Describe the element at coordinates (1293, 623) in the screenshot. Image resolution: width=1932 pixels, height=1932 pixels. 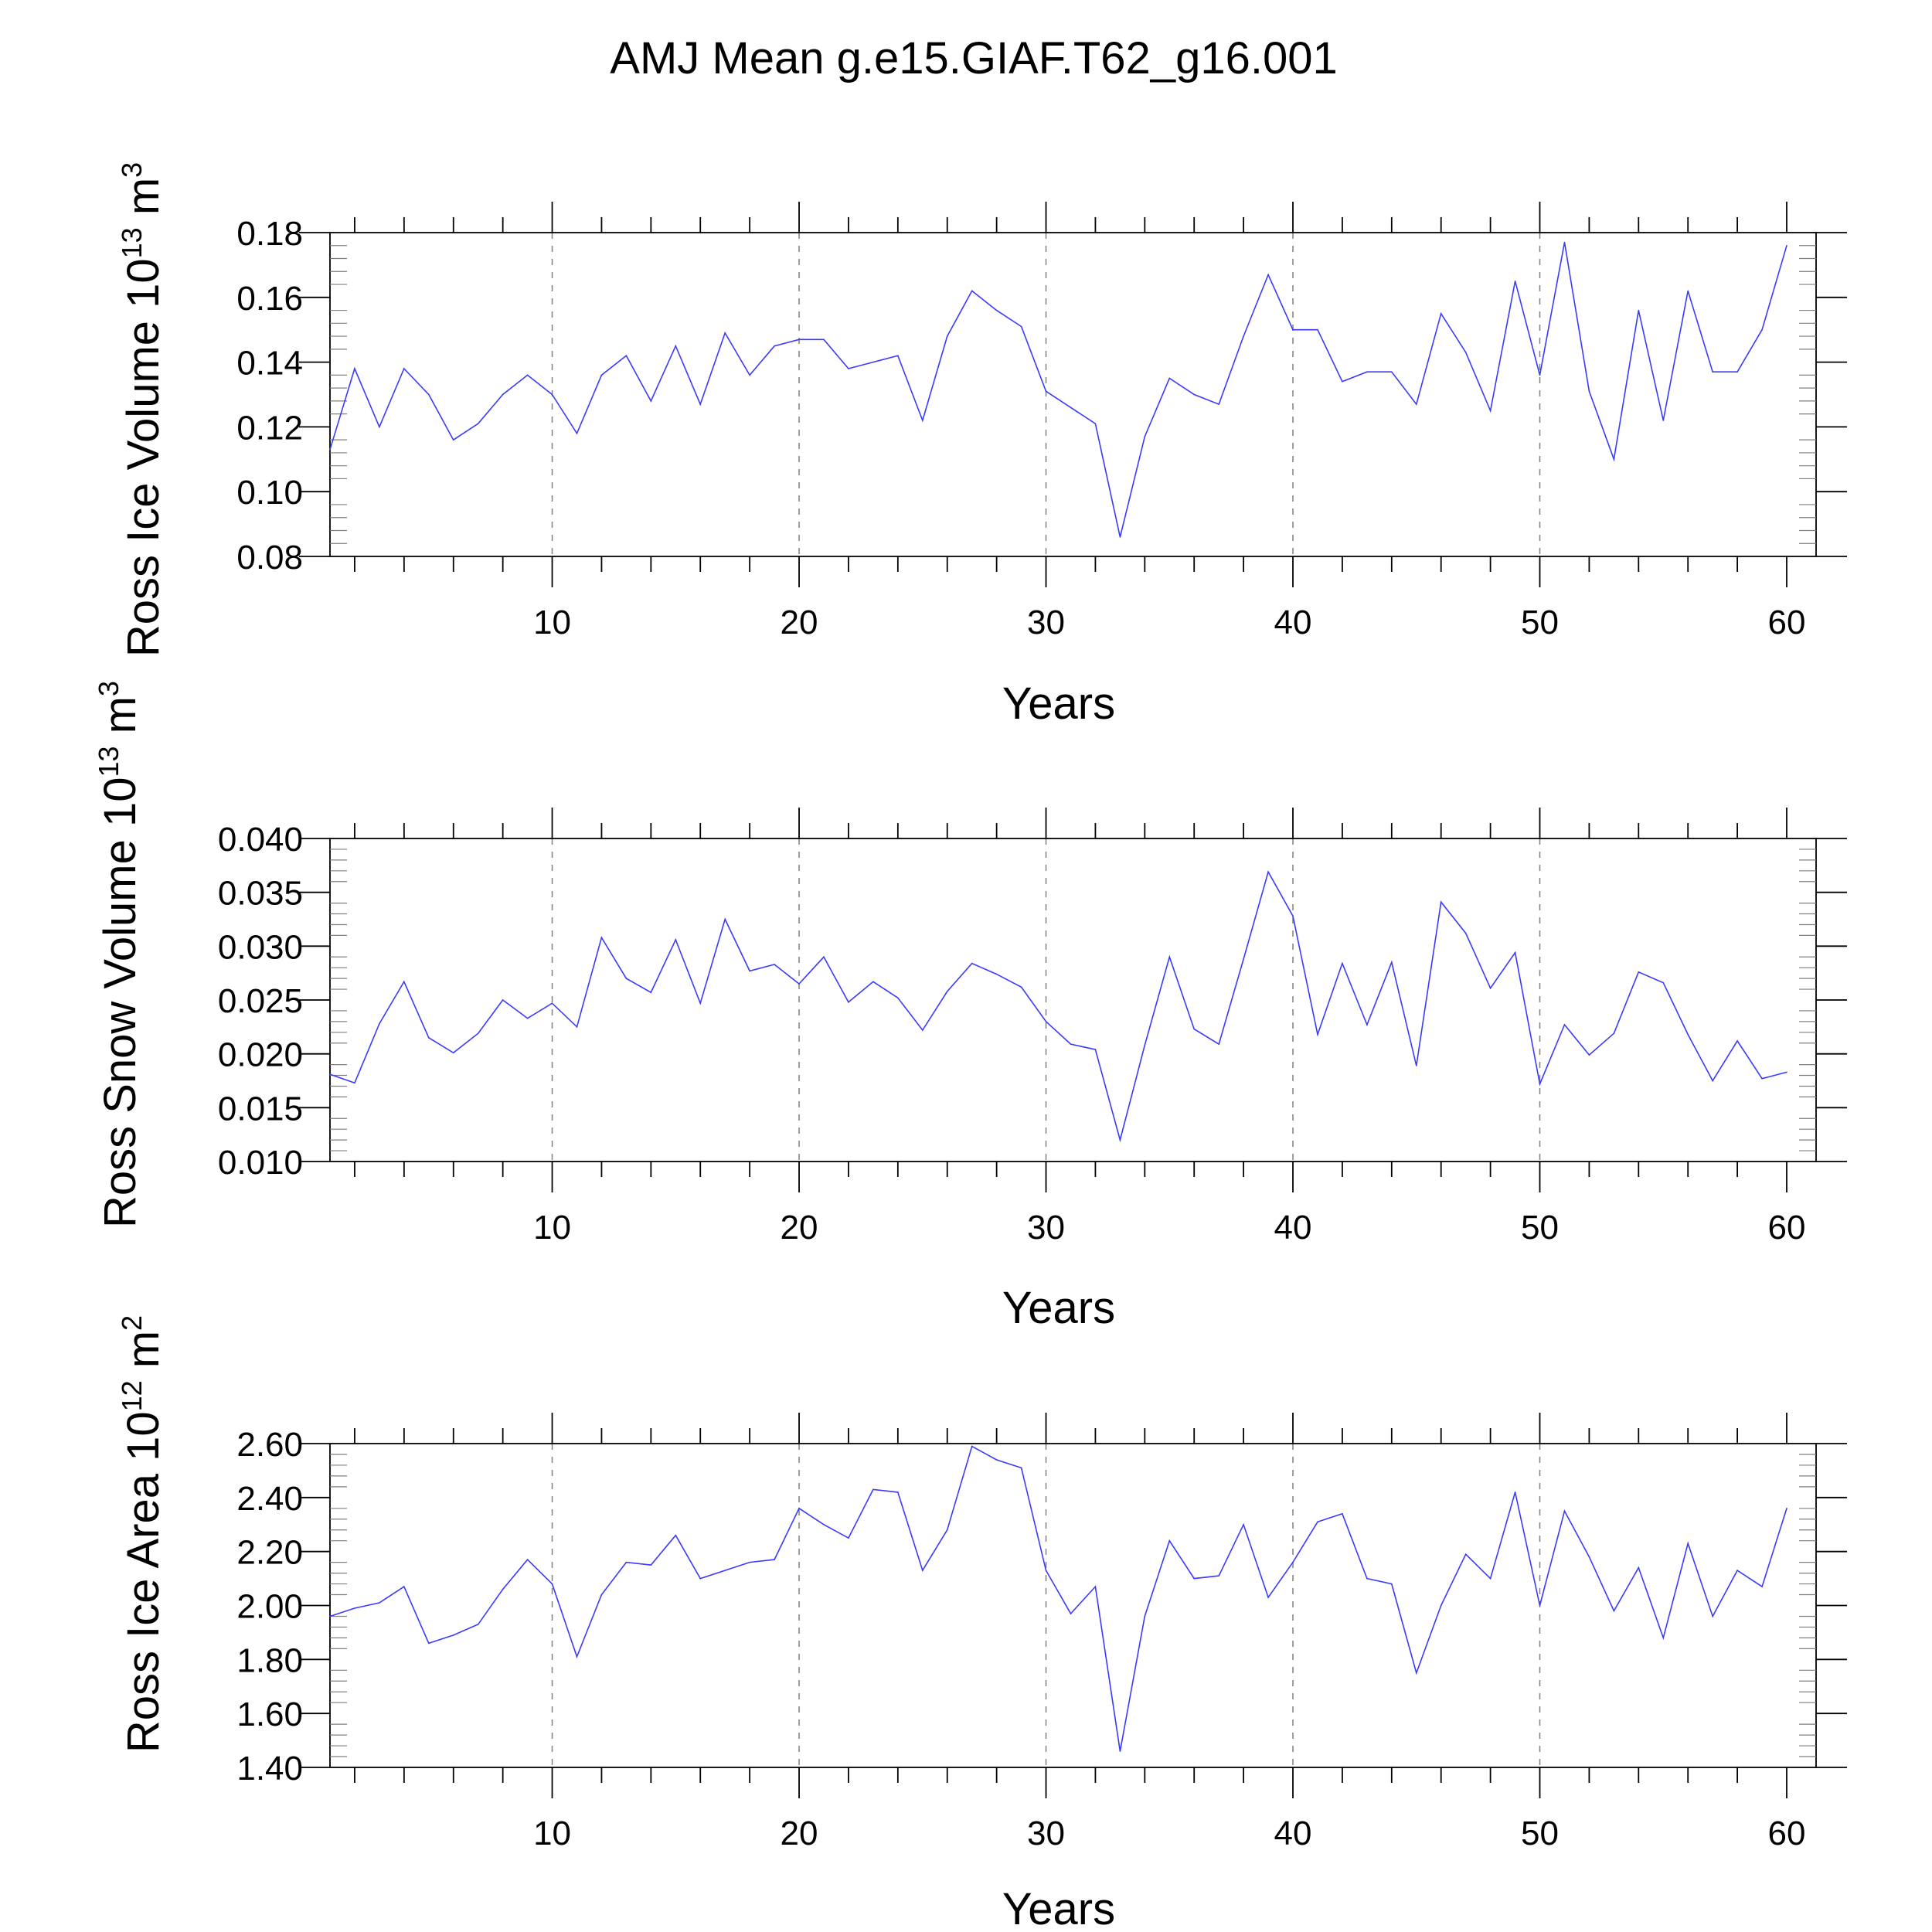
I see `panel-ice-volume-xtick-label: 40` at that location.